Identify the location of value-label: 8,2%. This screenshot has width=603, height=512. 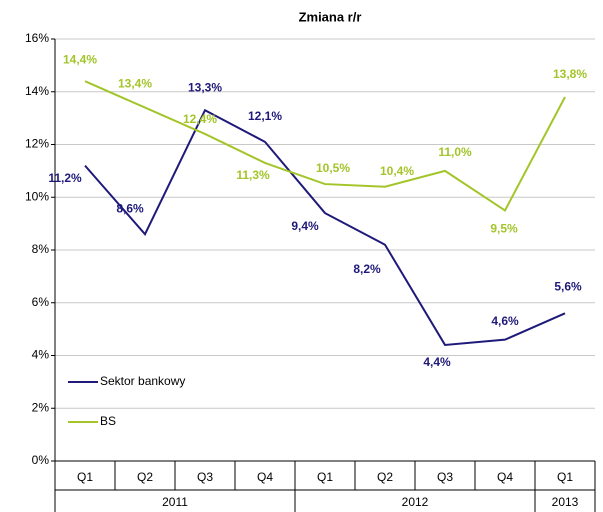
(367, 269).